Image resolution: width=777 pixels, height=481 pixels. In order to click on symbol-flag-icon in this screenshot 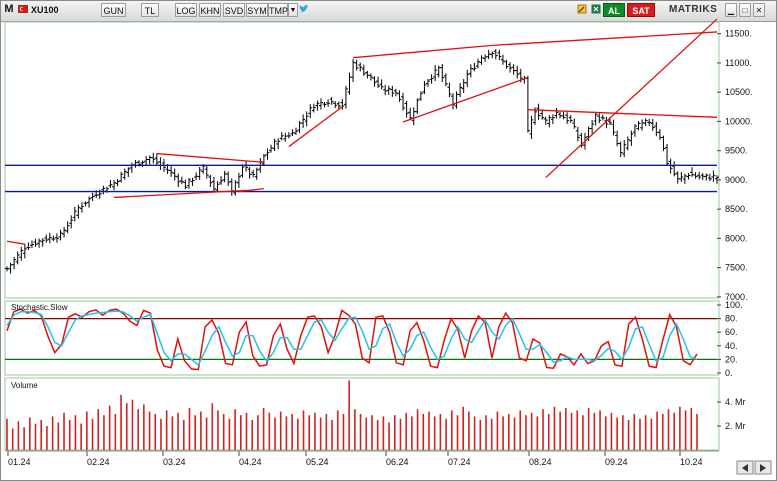, I will do `click(23, 10)`.